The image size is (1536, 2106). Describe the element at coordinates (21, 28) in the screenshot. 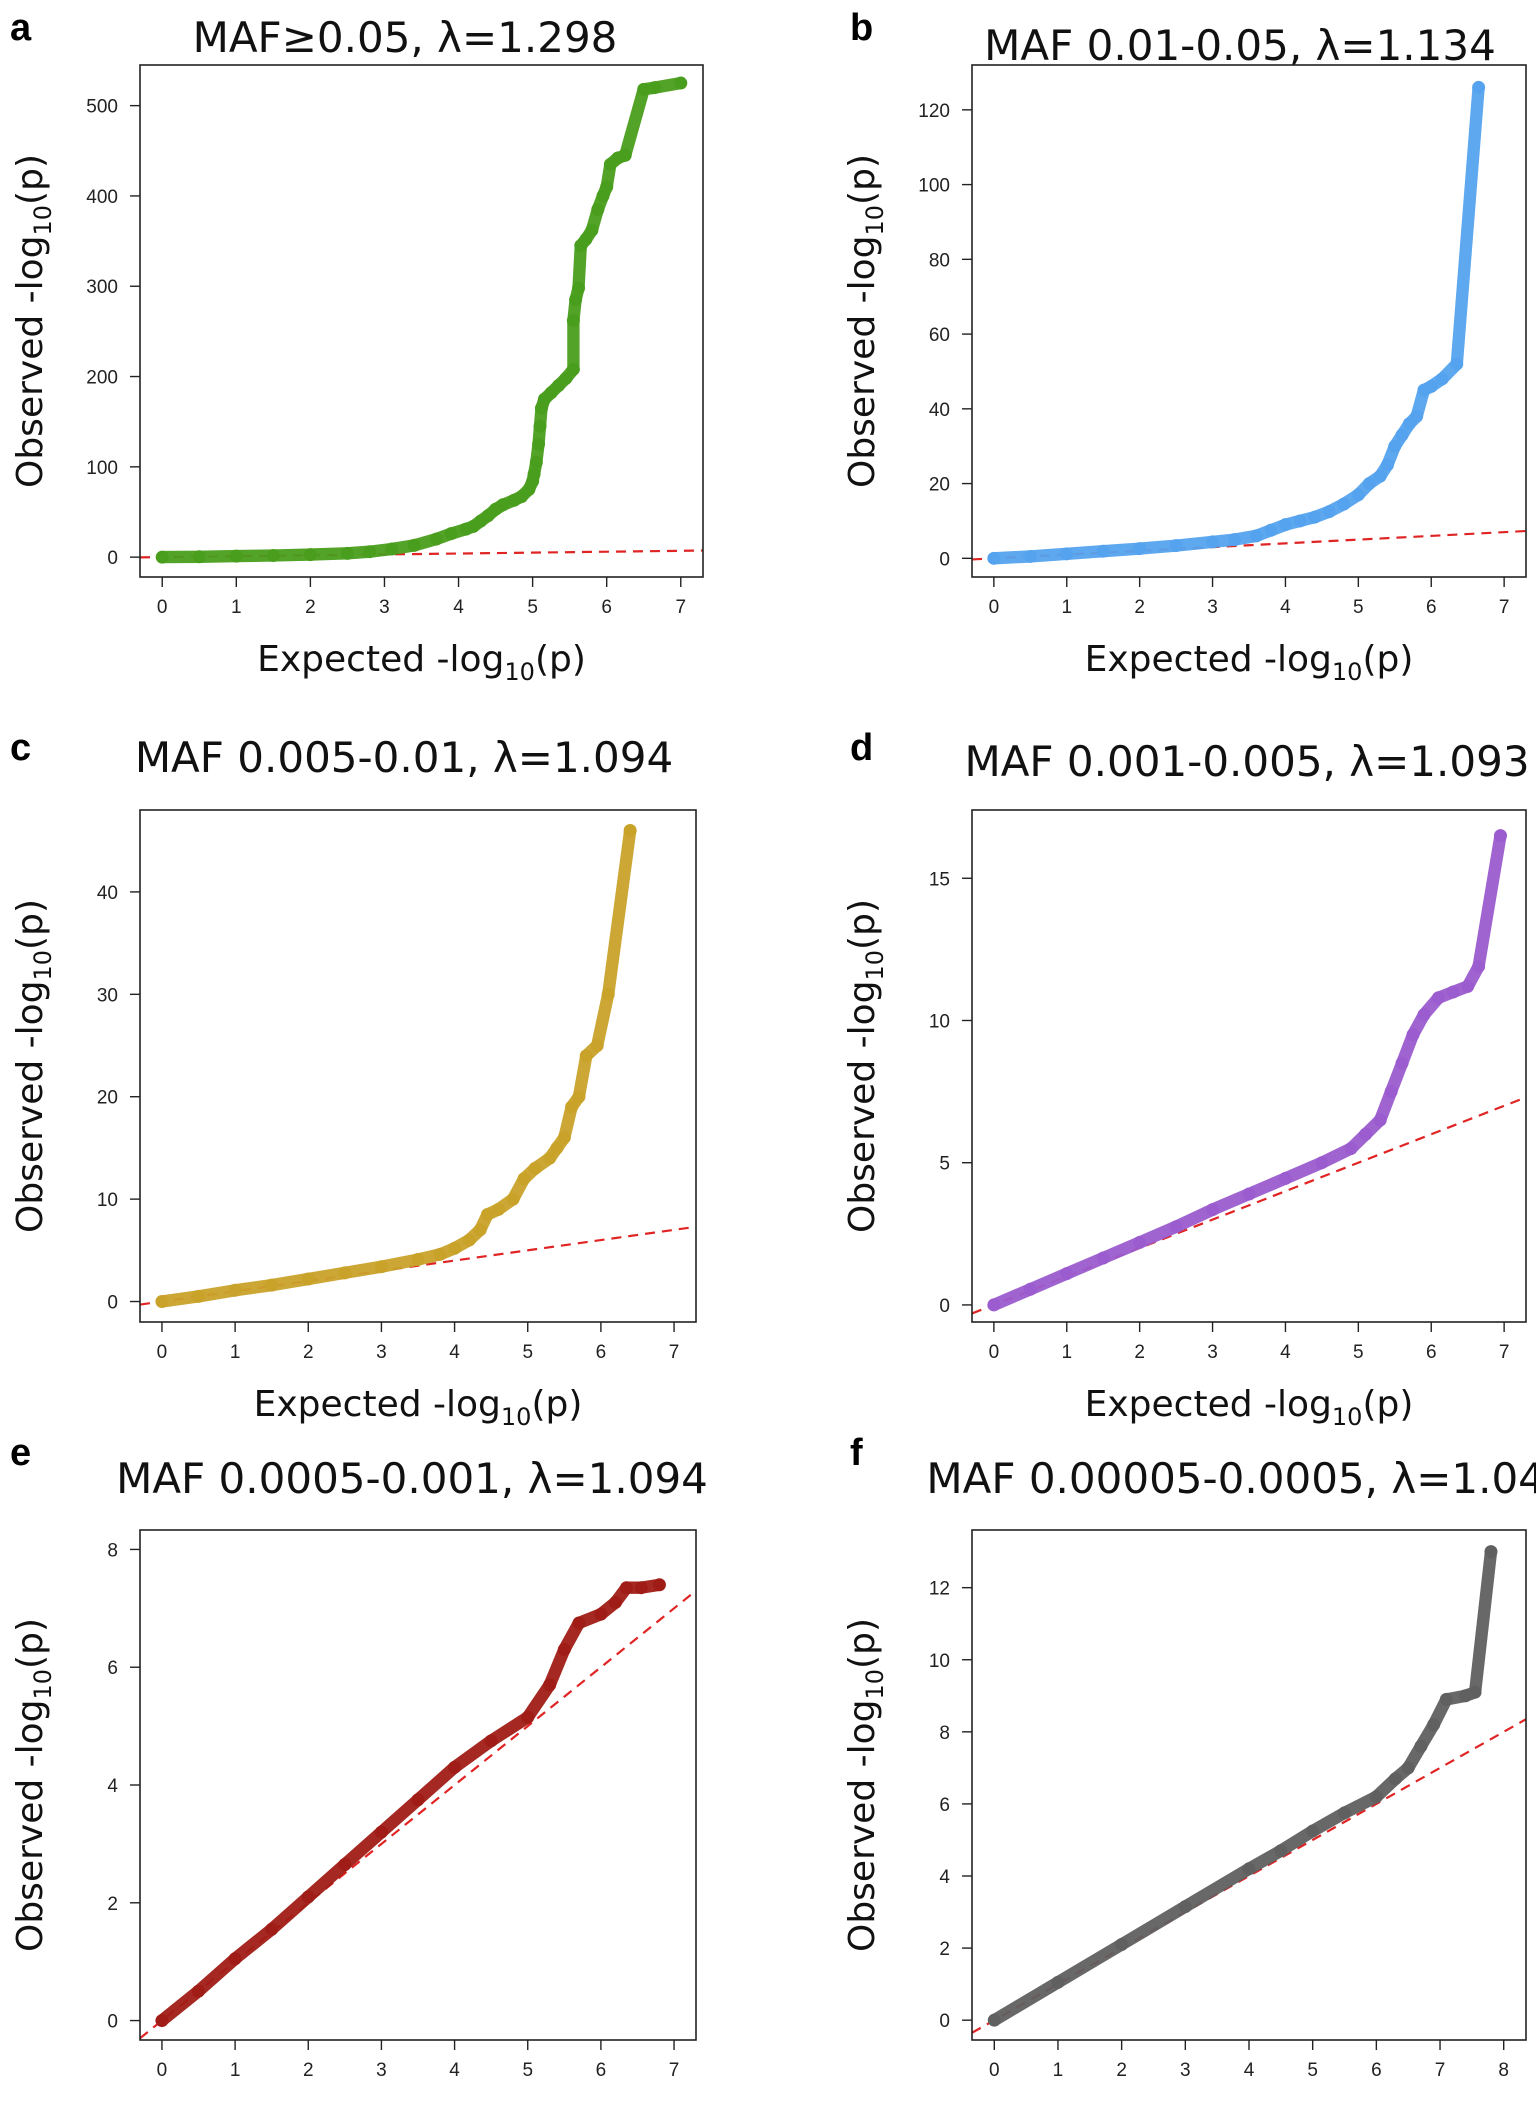

I see `panel-letter: a` at that location.